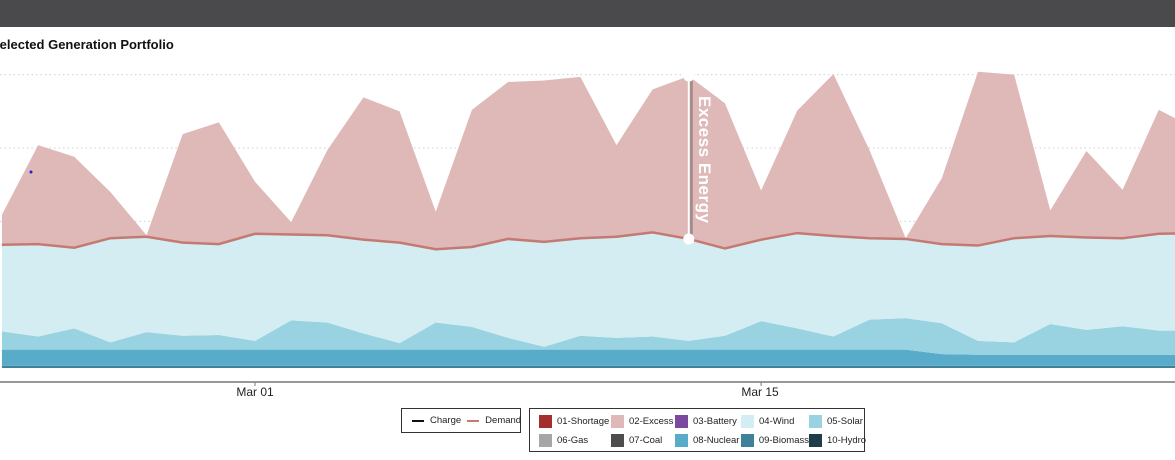  I want to click on legend-label: 07-Coal, so click(646, 440).